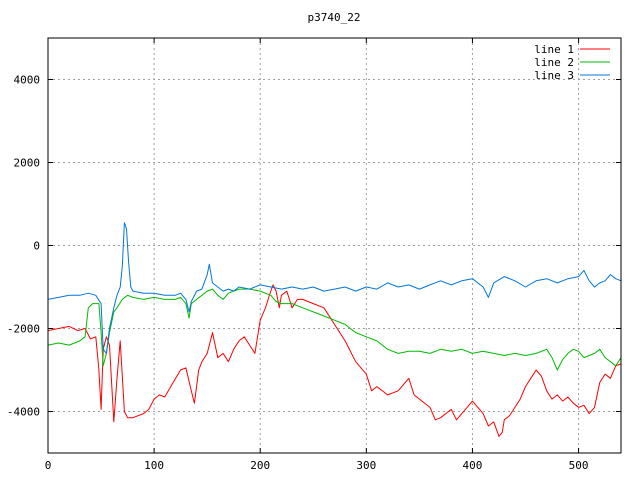 This screenshot has width=640, height=480. Describe the element at coordinates (36, 246) in the screenshot. I see `y-tick-label: 0` at that location.